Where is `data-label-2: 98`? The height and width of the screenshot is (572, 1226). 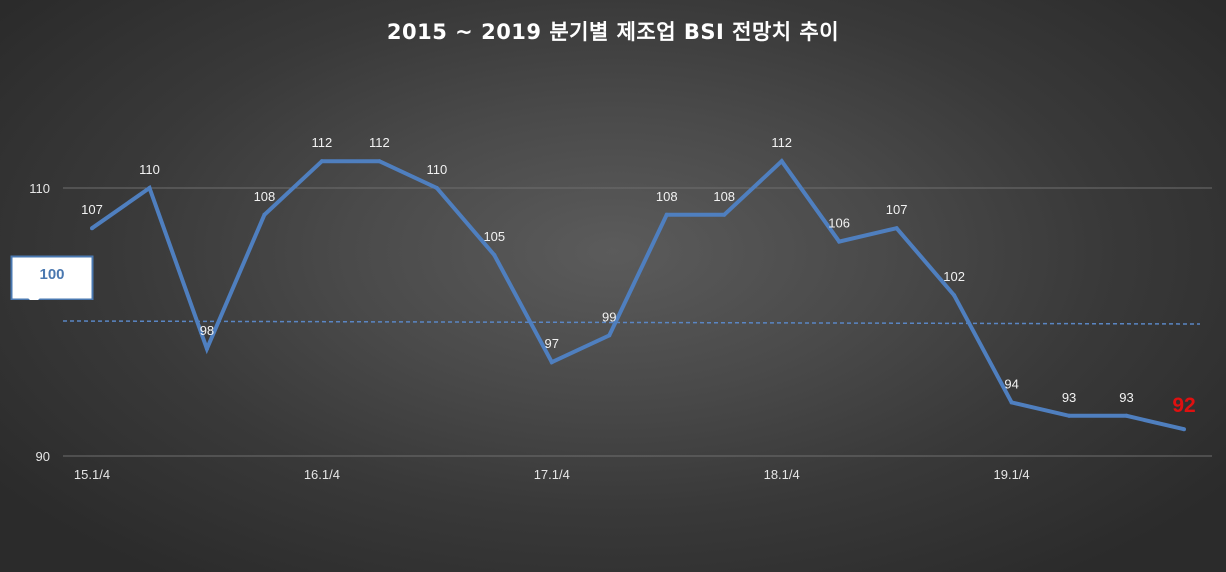
data-label-2: 98 is located at coordinates (207, 330).